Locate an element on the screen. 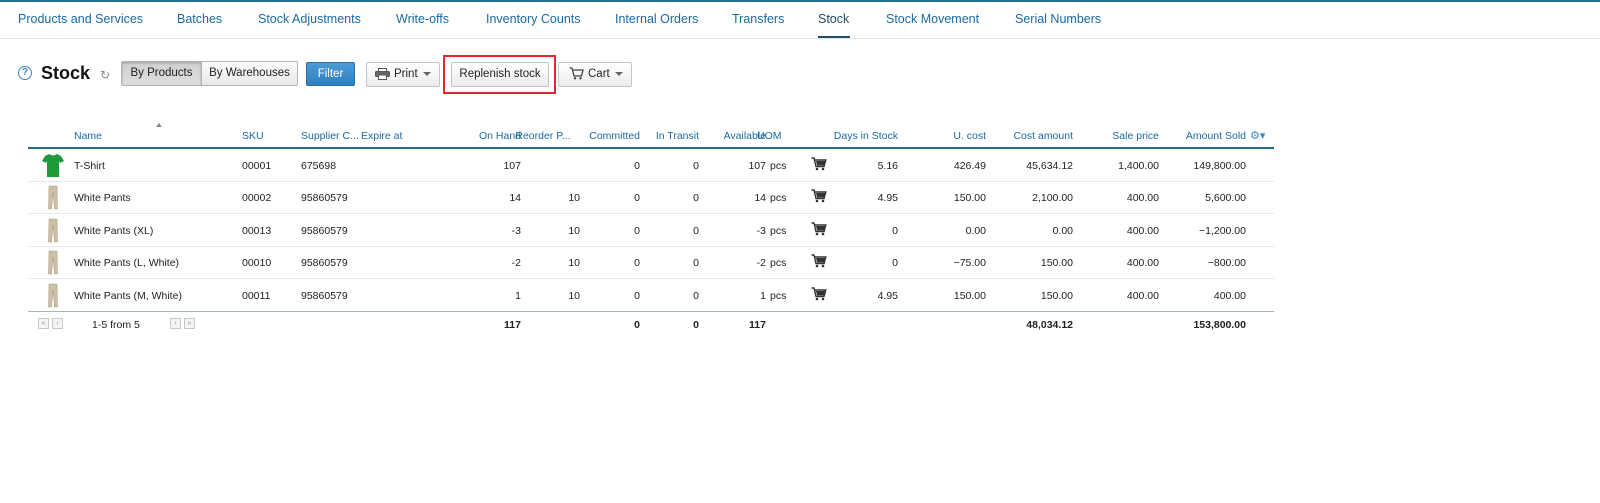  cell-name: White Pants (M, White) is located at coordinates (128, 295).